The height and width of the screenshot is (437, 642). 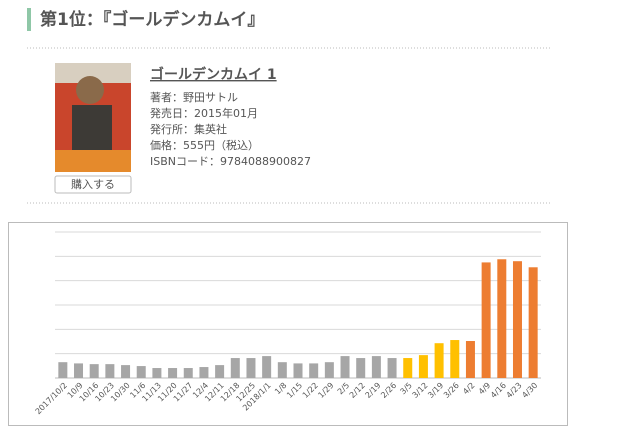 I want to click on buy-button-label: 購入する, so click(x=93, y=184).